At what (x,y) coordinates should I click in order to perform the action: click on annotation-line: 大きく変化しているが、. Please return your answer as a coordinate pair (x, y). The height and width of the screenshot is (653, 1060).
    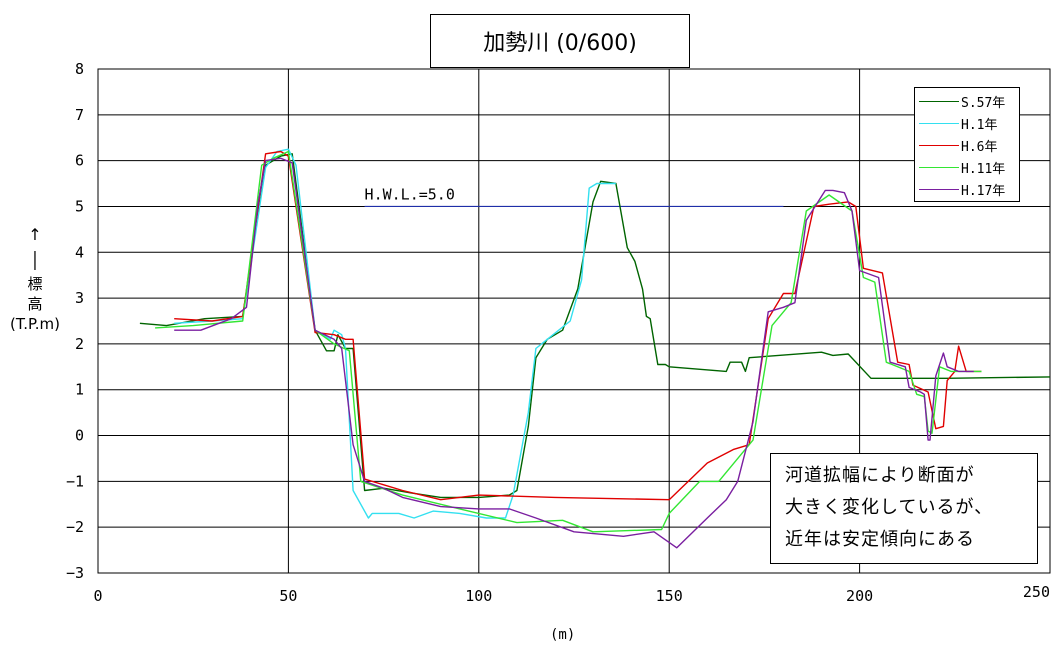
    Looking at the image, I should click on (889, 507).